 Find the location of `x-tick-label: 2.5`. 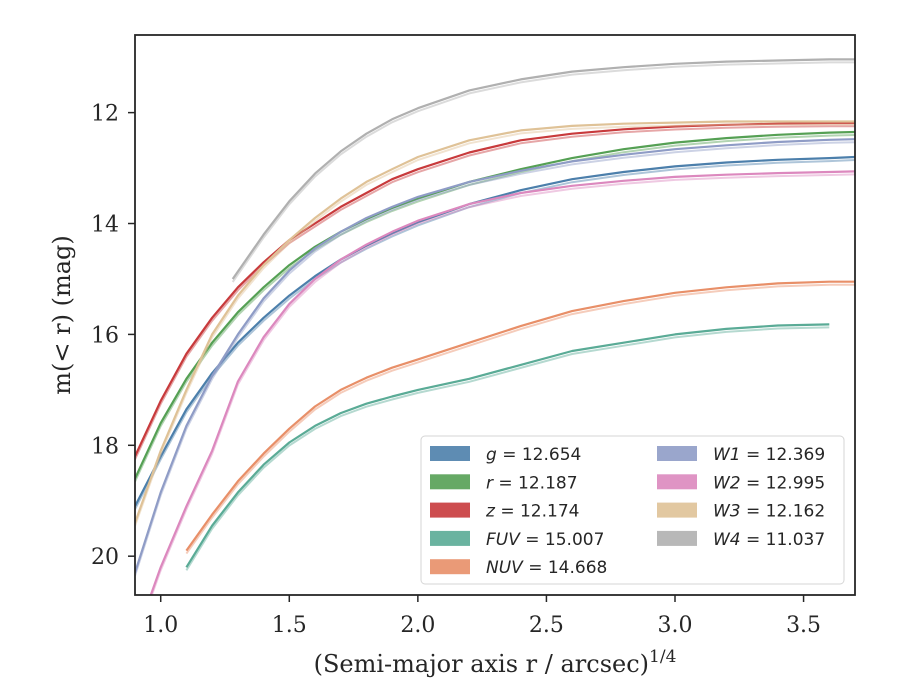

x-tick-label: 2.5 is located at coordinates (546, 625).